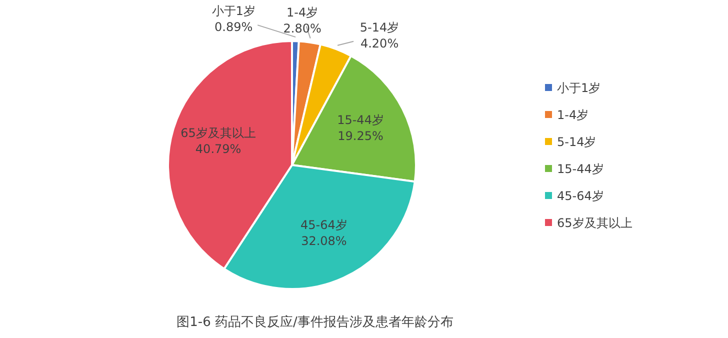  What do you see at coordinates (234, 11) in the screenshot?
I see `slice-label: 小于1岁` at bounding box center [234, 11].